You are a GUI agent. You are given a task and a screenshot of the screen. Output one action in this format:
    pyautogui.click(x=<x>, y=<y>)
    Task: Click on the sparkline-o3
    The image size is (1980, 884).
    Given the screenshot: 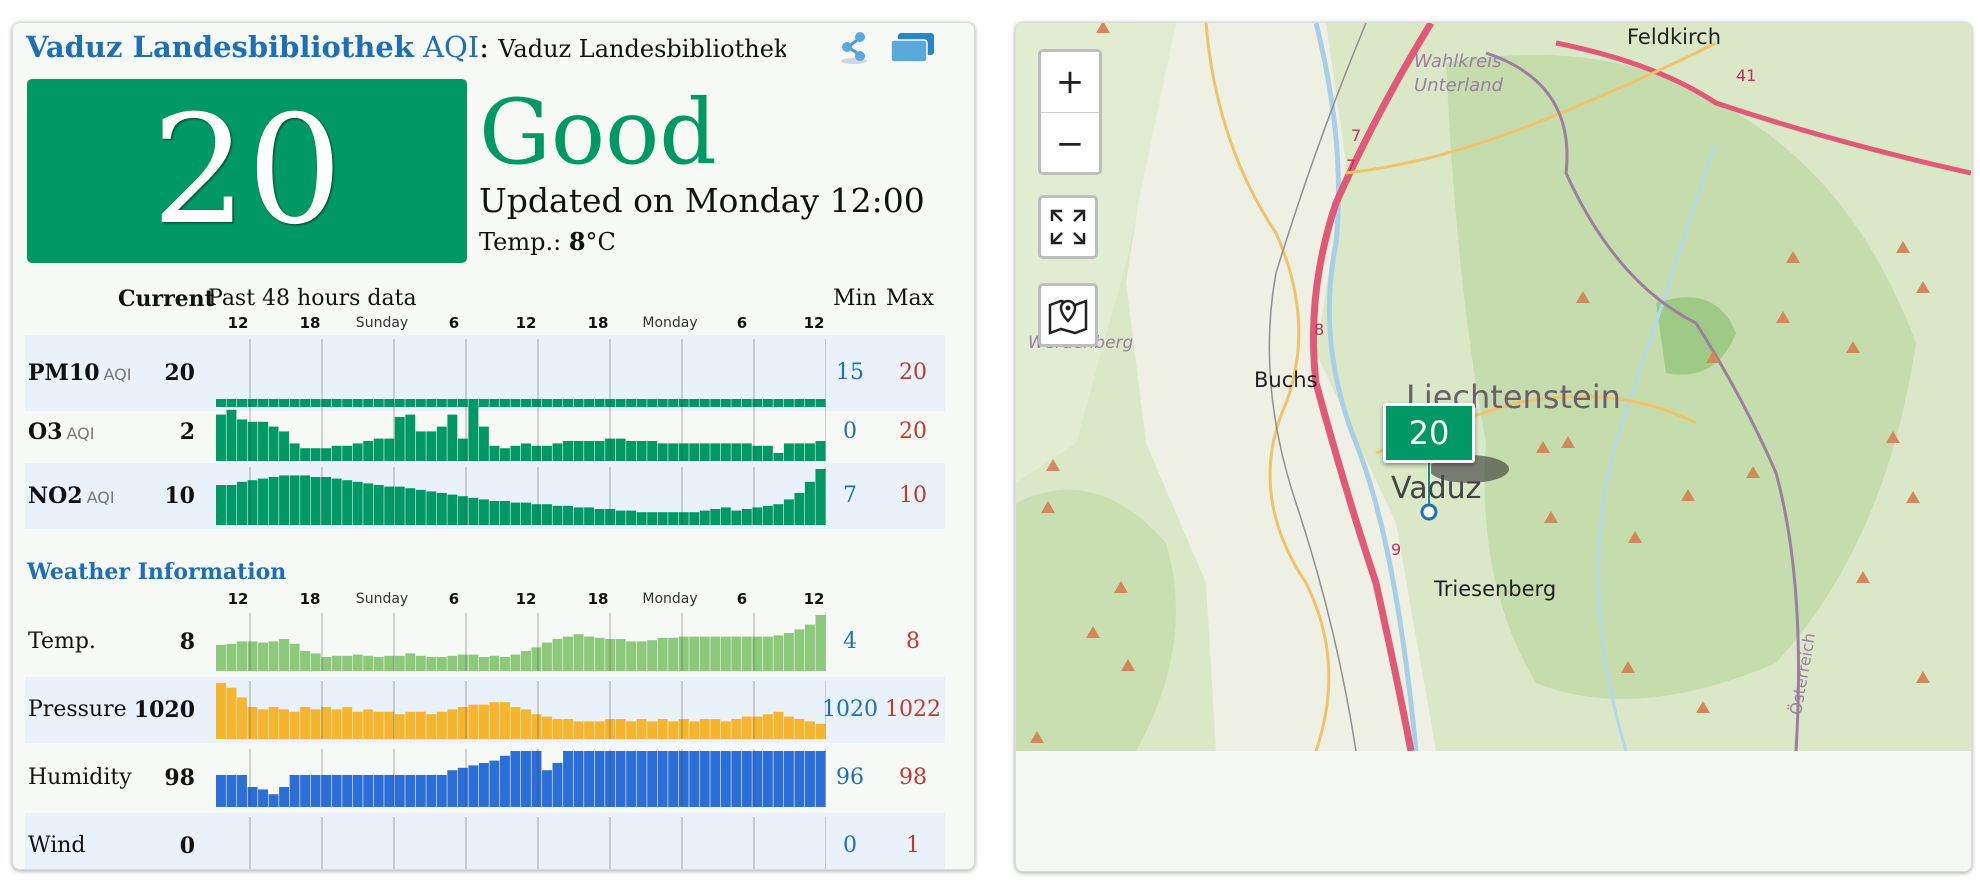 What is the action you would take?
    pyautogui.click(x=521, y=432)
    